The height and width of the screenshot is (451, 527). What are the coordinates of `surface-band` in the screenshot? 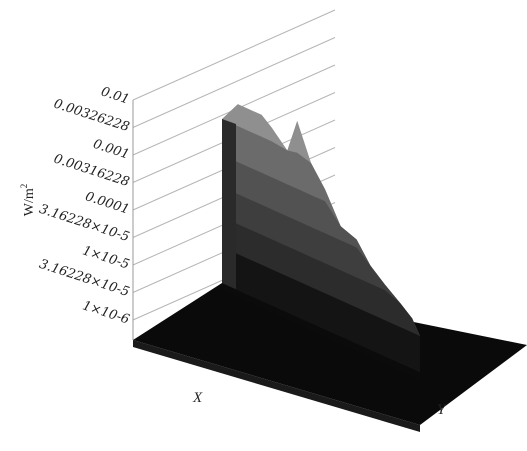 It's located at (321, 309).